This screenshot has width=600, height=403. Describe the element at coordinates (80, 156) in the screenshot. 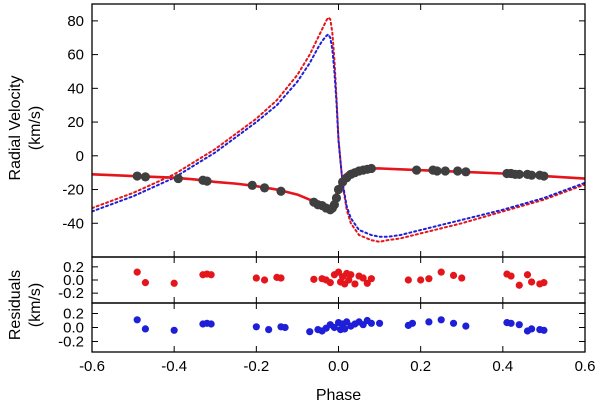

I see `top-y-tick-label: 0` at that location.